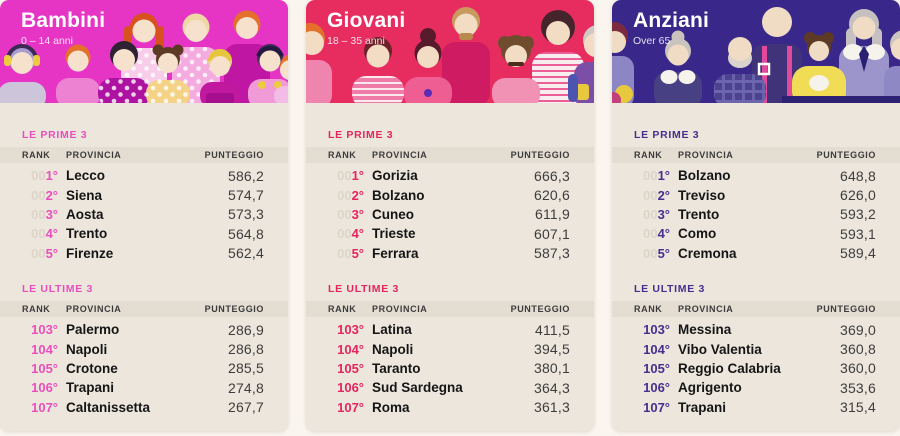 This screenshot has width=900, height=436. What do you see at coordinates (245, 329) in the screenshot?
I see `punteggio-cell: 286,9` at bounding box center [245, 329].